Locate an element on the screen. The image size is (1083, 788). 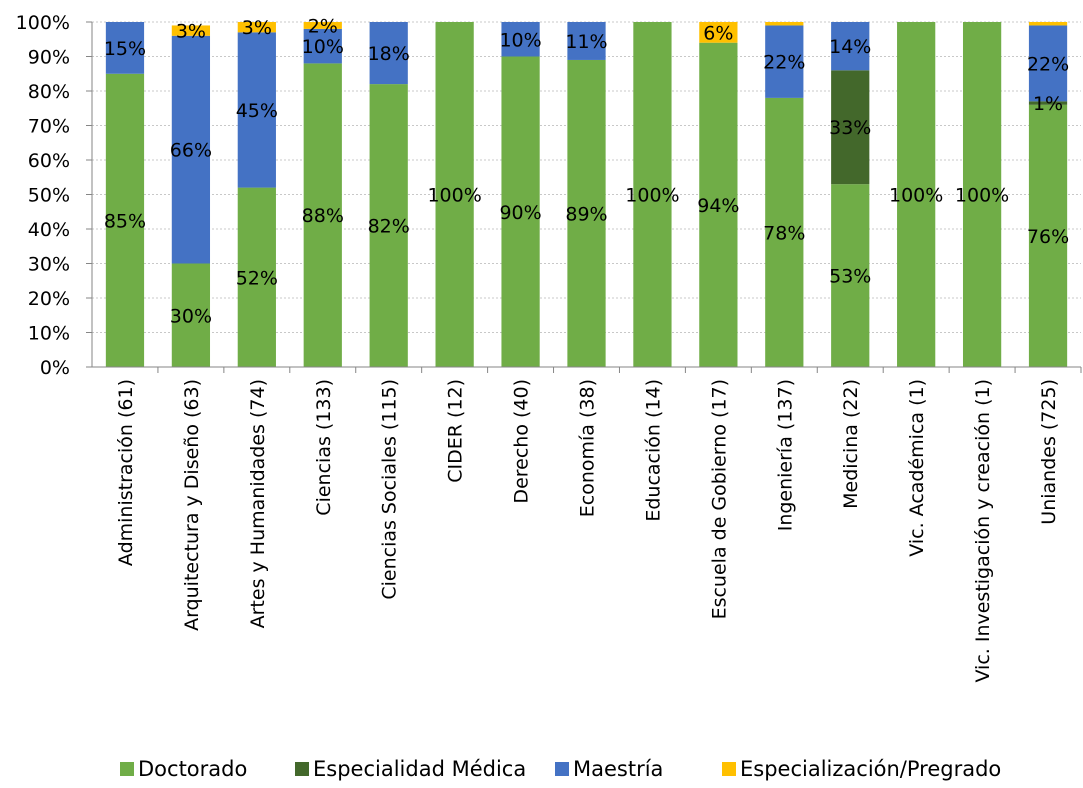
data-label: 90% is located at coordinates (520, 213).